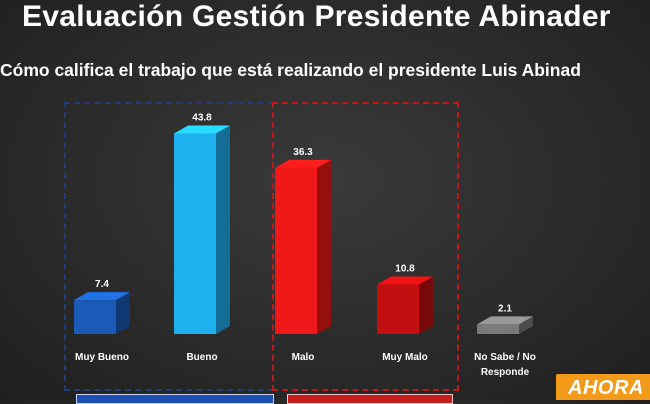 Image resolution: width=650 pixels, height=404 pixels. Describe the element at coordinates (316, 16) in the screenshot. I see `page-title: Evaluación Gestión Presidente Abinader` at that location.